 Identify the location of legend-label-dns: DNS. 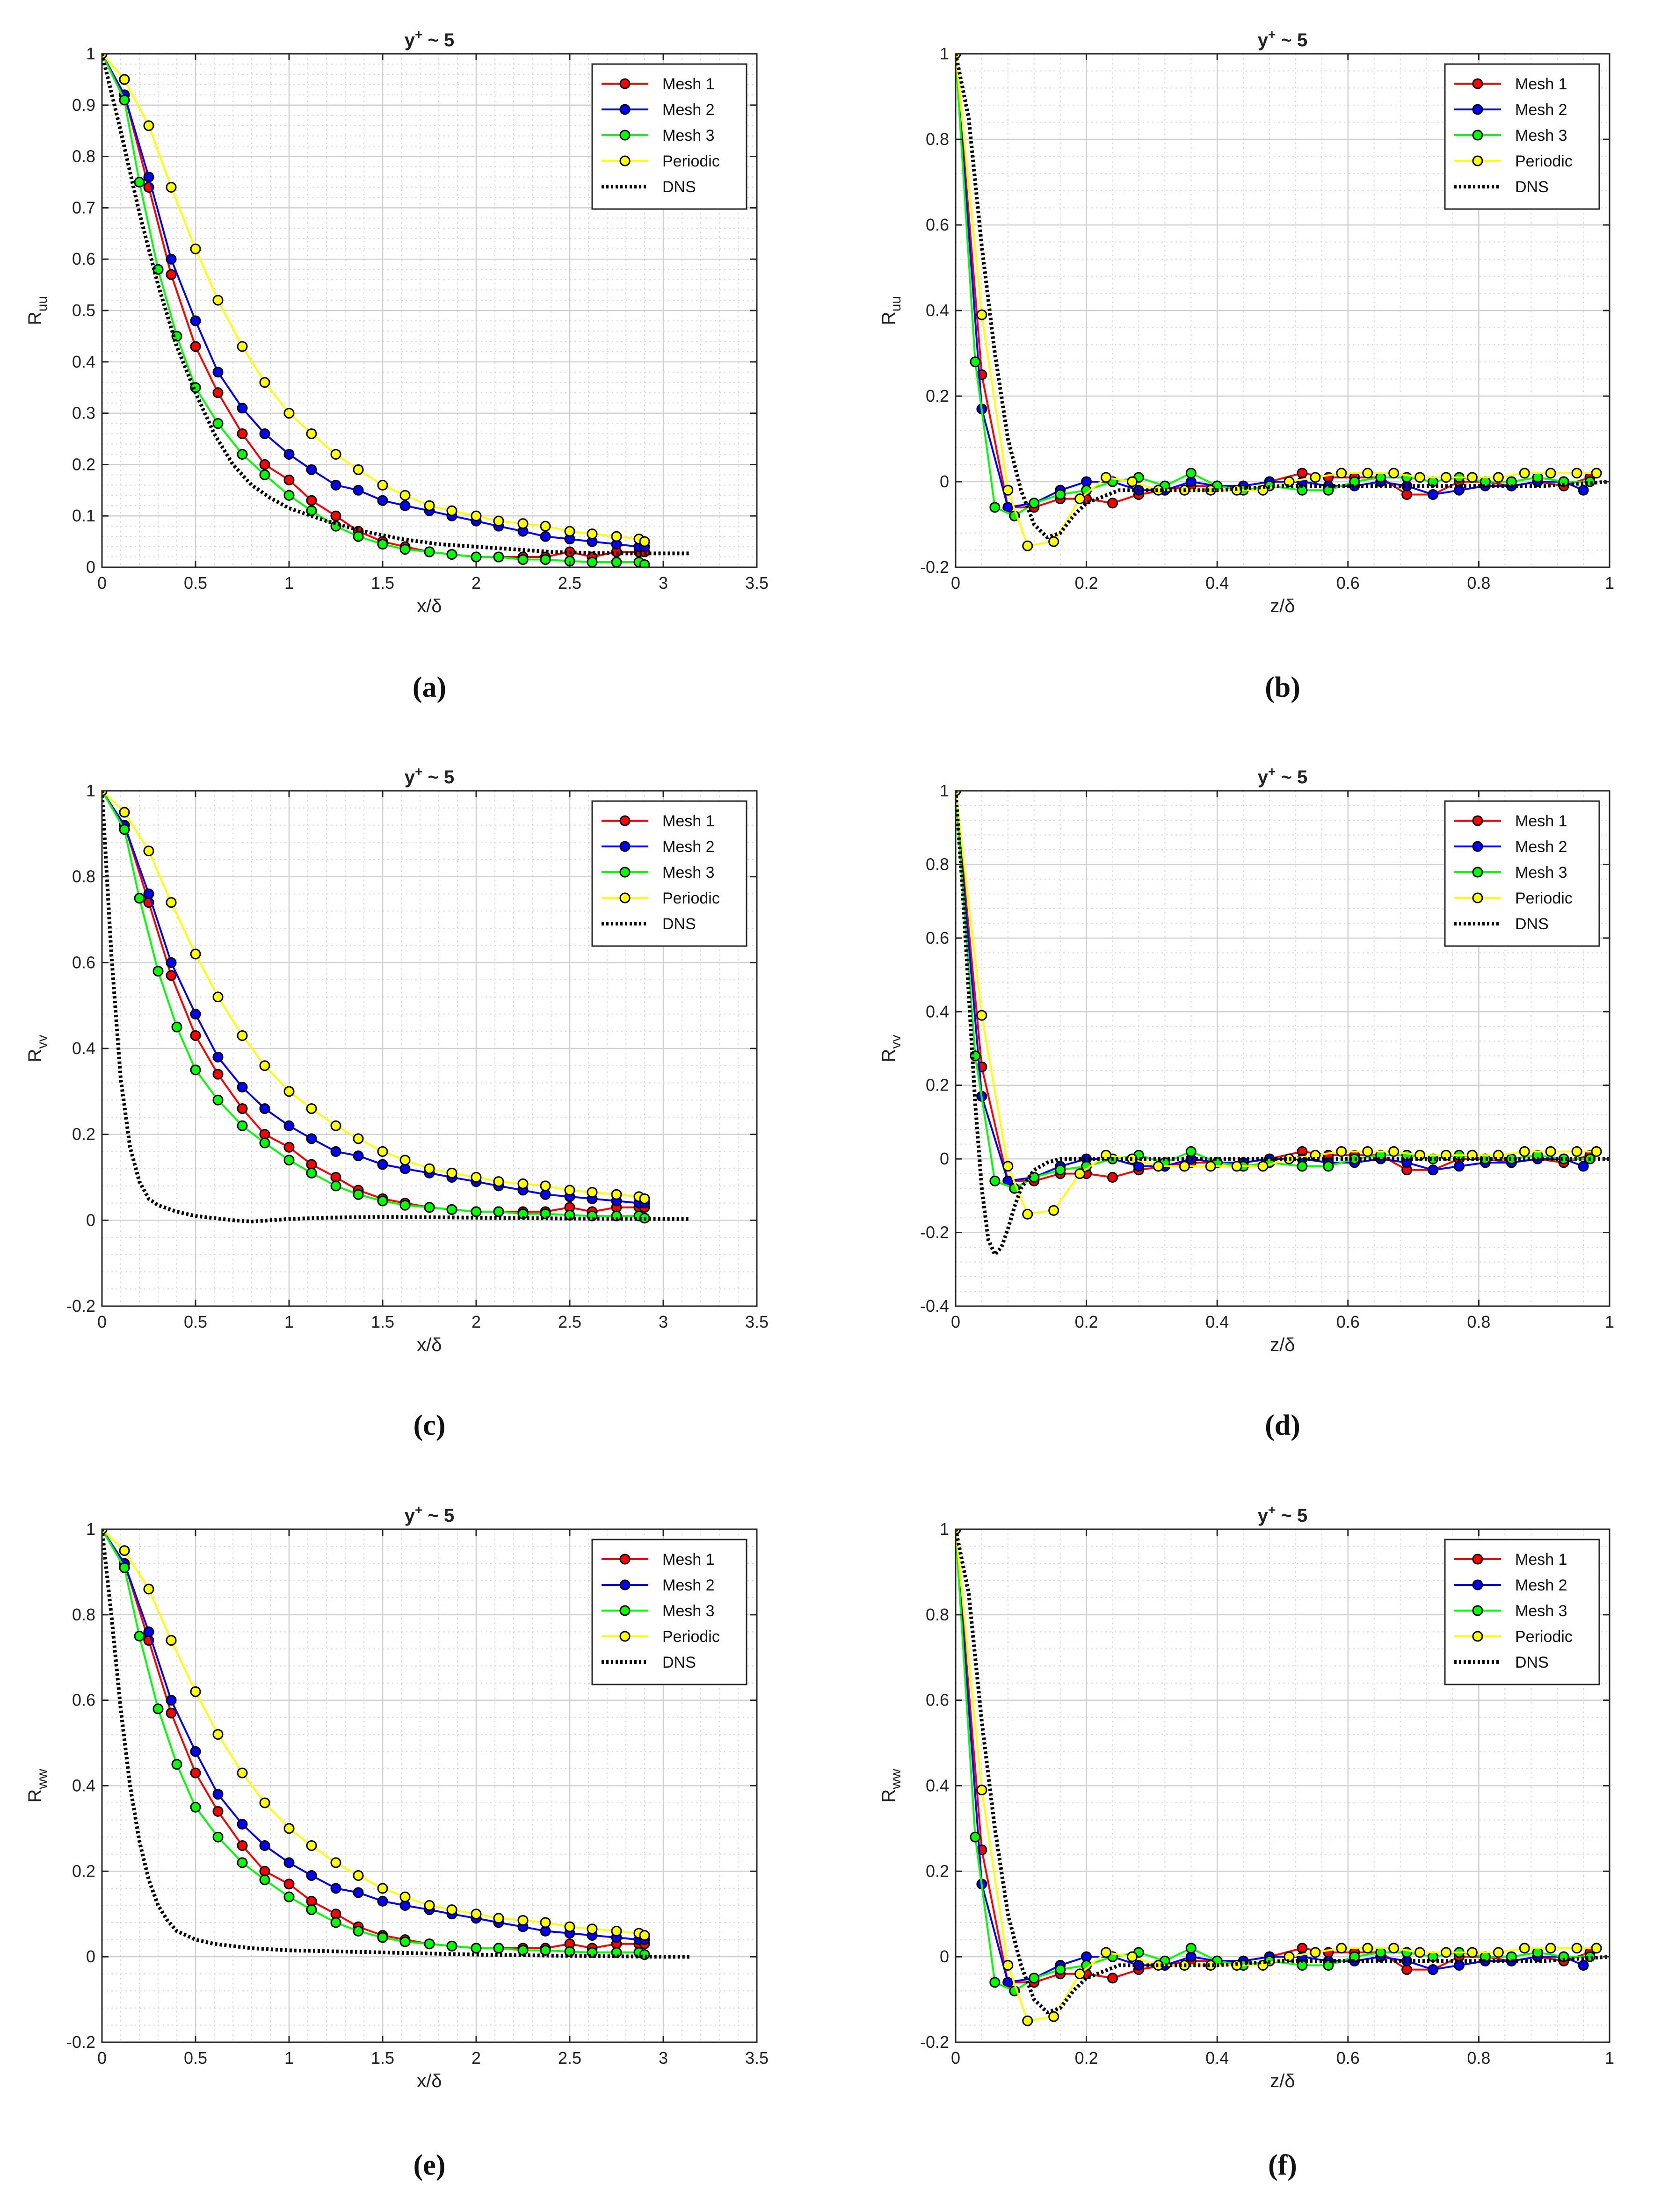
(679, 187).